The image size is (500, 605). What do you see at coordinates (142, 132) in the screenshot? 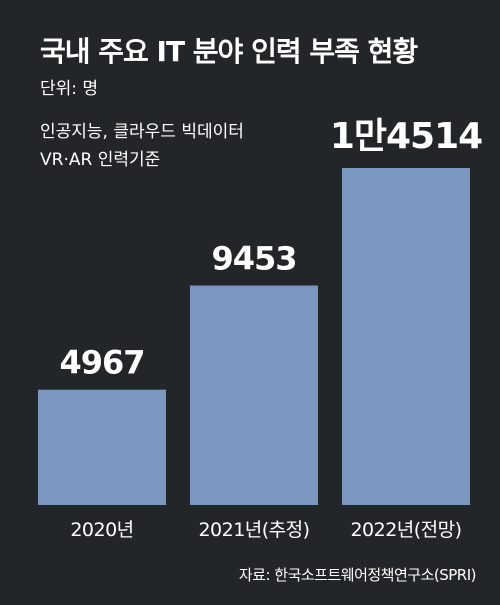
I see `note-line-1: 인공지능, 클라우드 빅데이터` at bounding box center [142, 132].